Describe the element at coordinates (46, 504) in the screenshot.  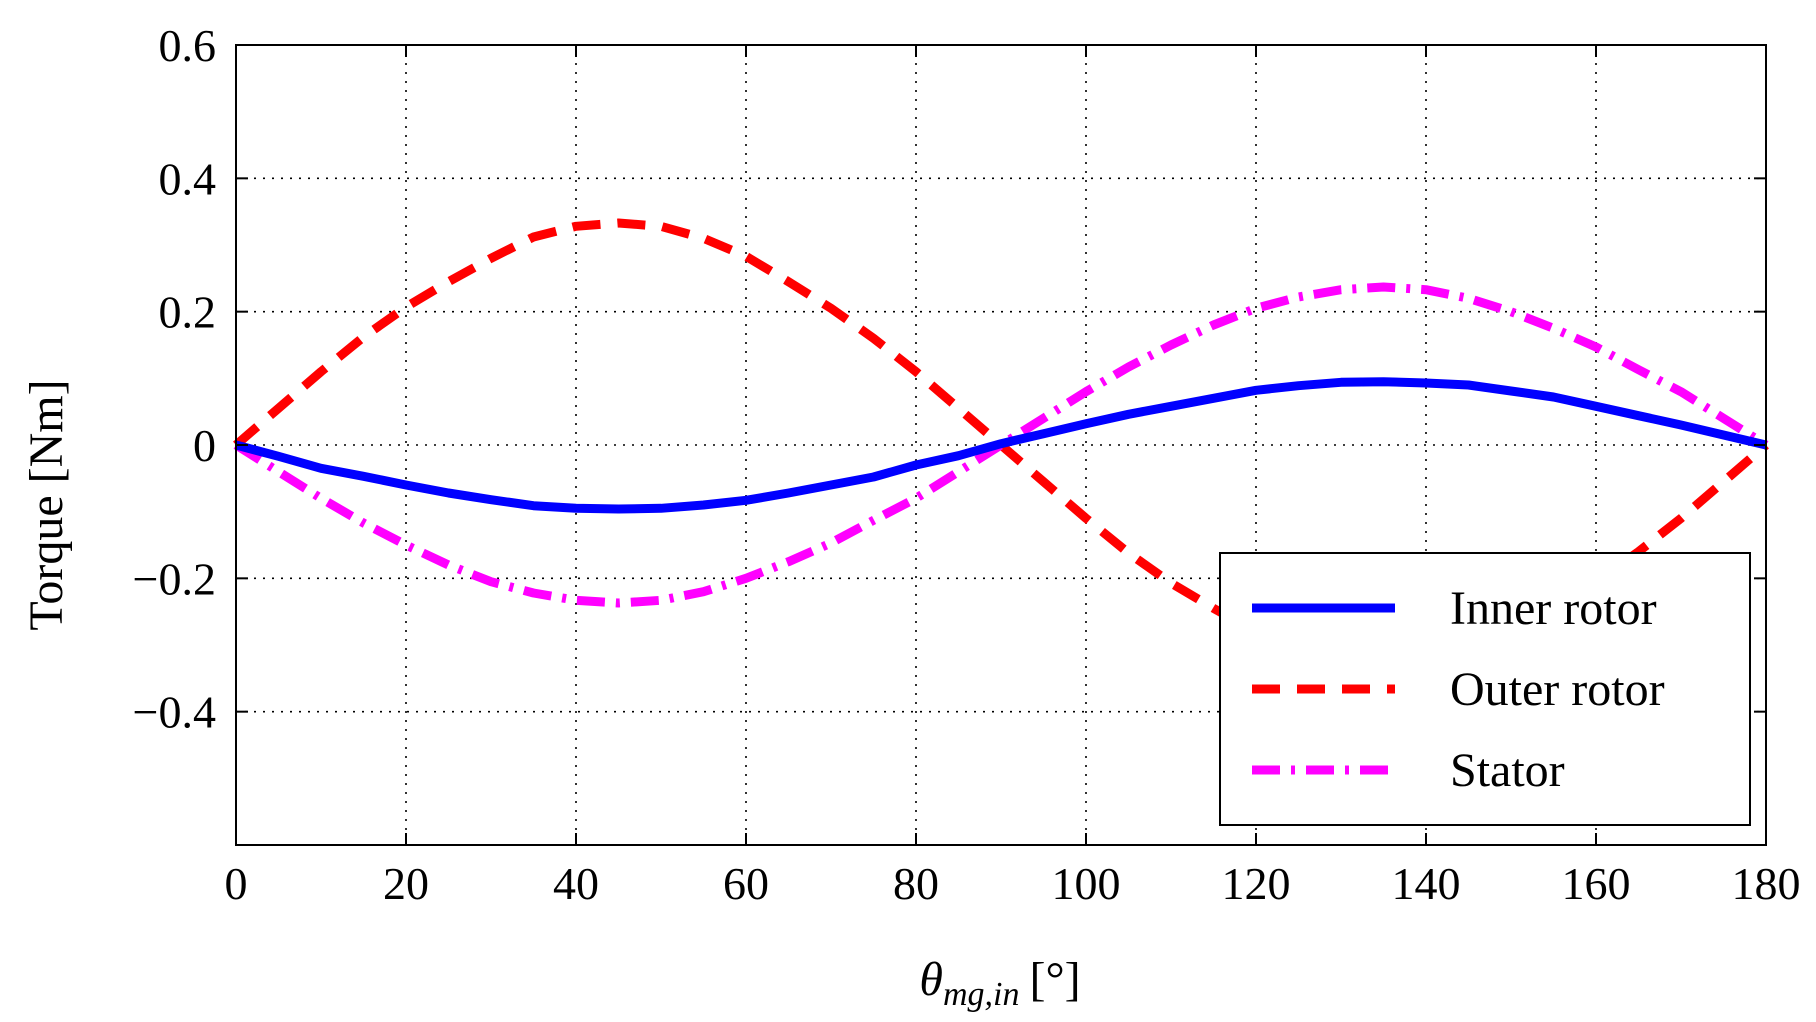
I see `y-axis-label: Torque [Nm]` at that location.